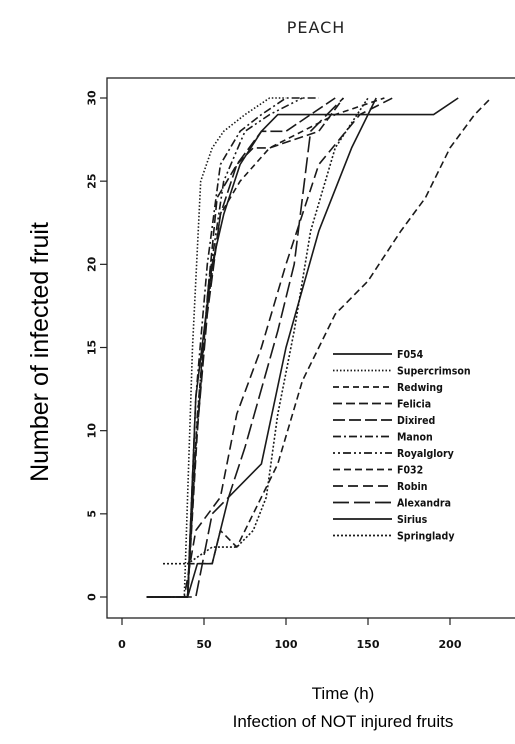 The image size is (515, 744). I want to click on legend-label: Manon, so click(415, 438).